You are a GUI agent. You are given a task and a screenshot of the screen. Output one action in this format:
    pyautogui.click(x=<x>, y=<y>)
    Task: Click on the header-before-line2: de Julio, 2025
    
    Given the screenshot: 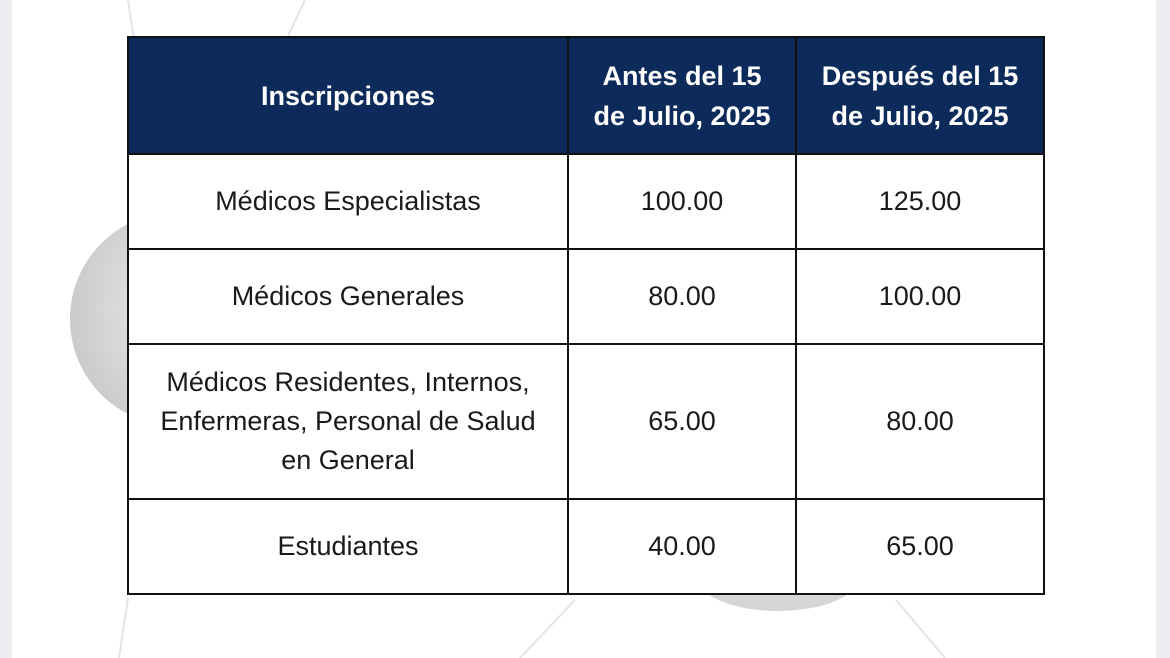 What is the action you would take?
    pyautogui.click(x=682, y=115)
    